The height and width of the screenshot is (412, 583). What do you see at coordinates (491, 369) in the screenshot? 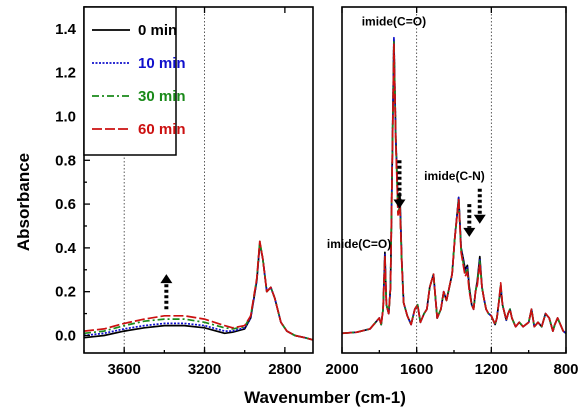
I see `x-tick-label: 1200` at bounding box center [491, 369].